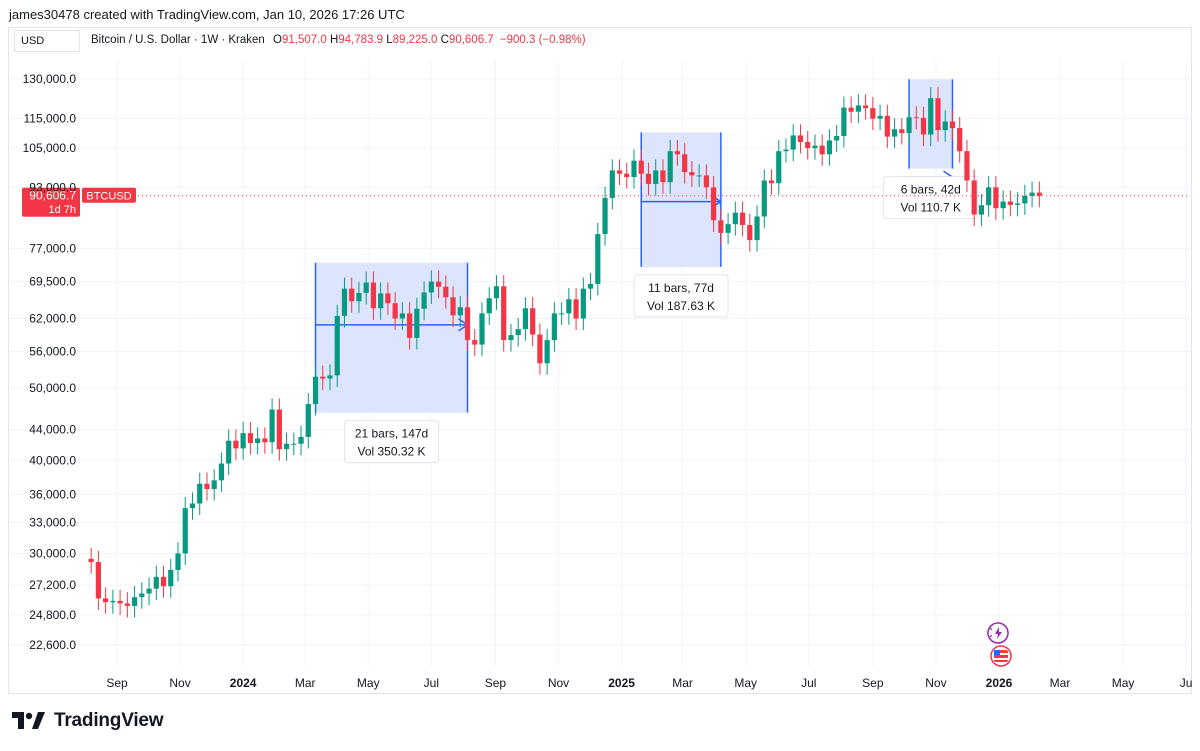 The height and width of the screenshot is (751, 1200). What do you see at coordinates (334, 40) in the screenshot?
I see `ohlc-high-label: H` at bounding box center [334, 40].